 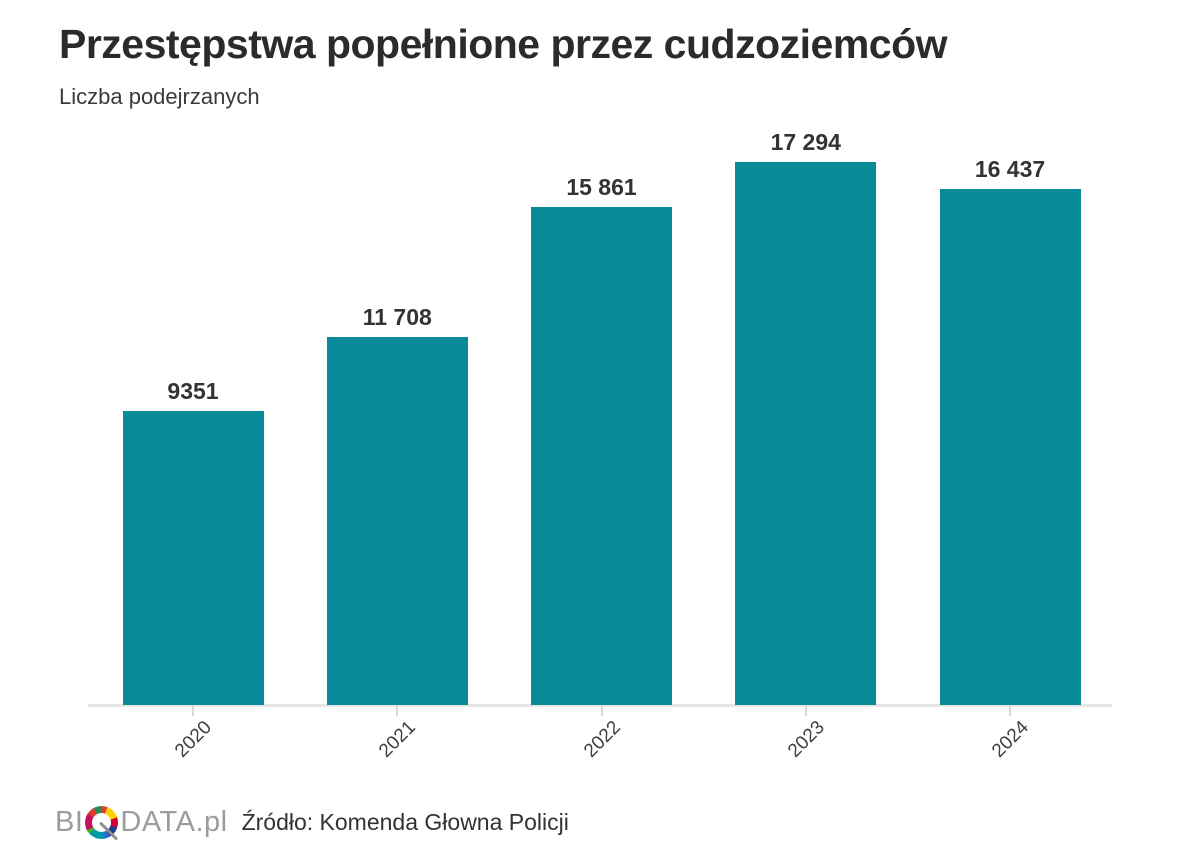 I want to click on source-text: Źródło: Komenda Głowna Policji, so click(x=405, y=821).